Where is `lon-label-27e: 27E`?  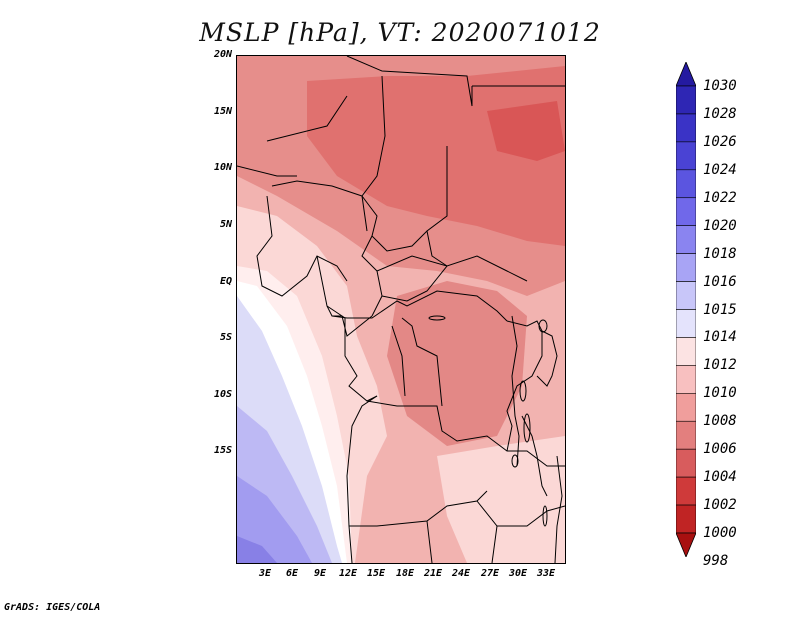 lon-label-27e: 27E is located at coordinates (490, 573).